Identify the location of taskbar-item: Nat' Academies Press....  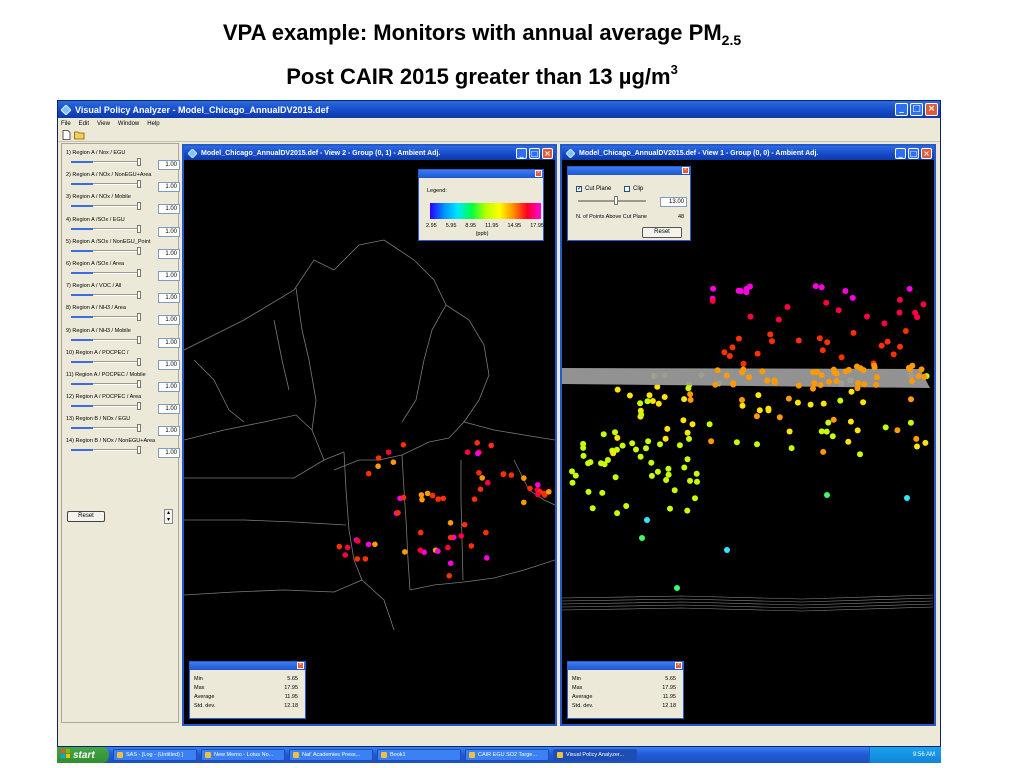
(331, 755).